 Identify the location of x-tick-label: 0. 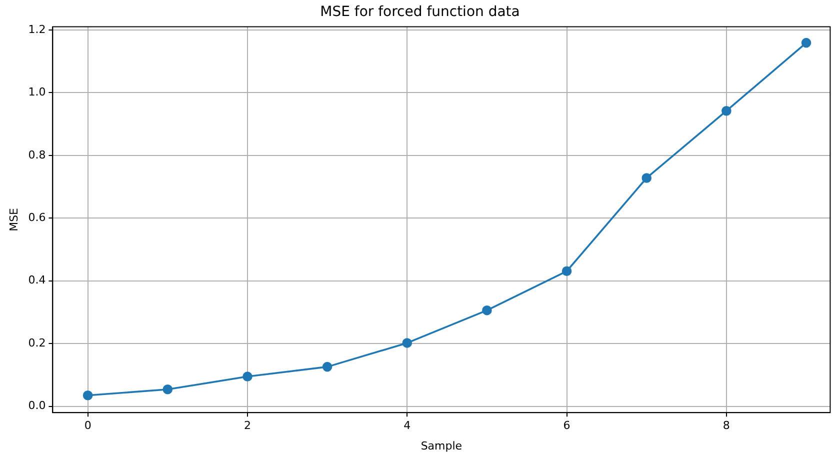
(88, 425).